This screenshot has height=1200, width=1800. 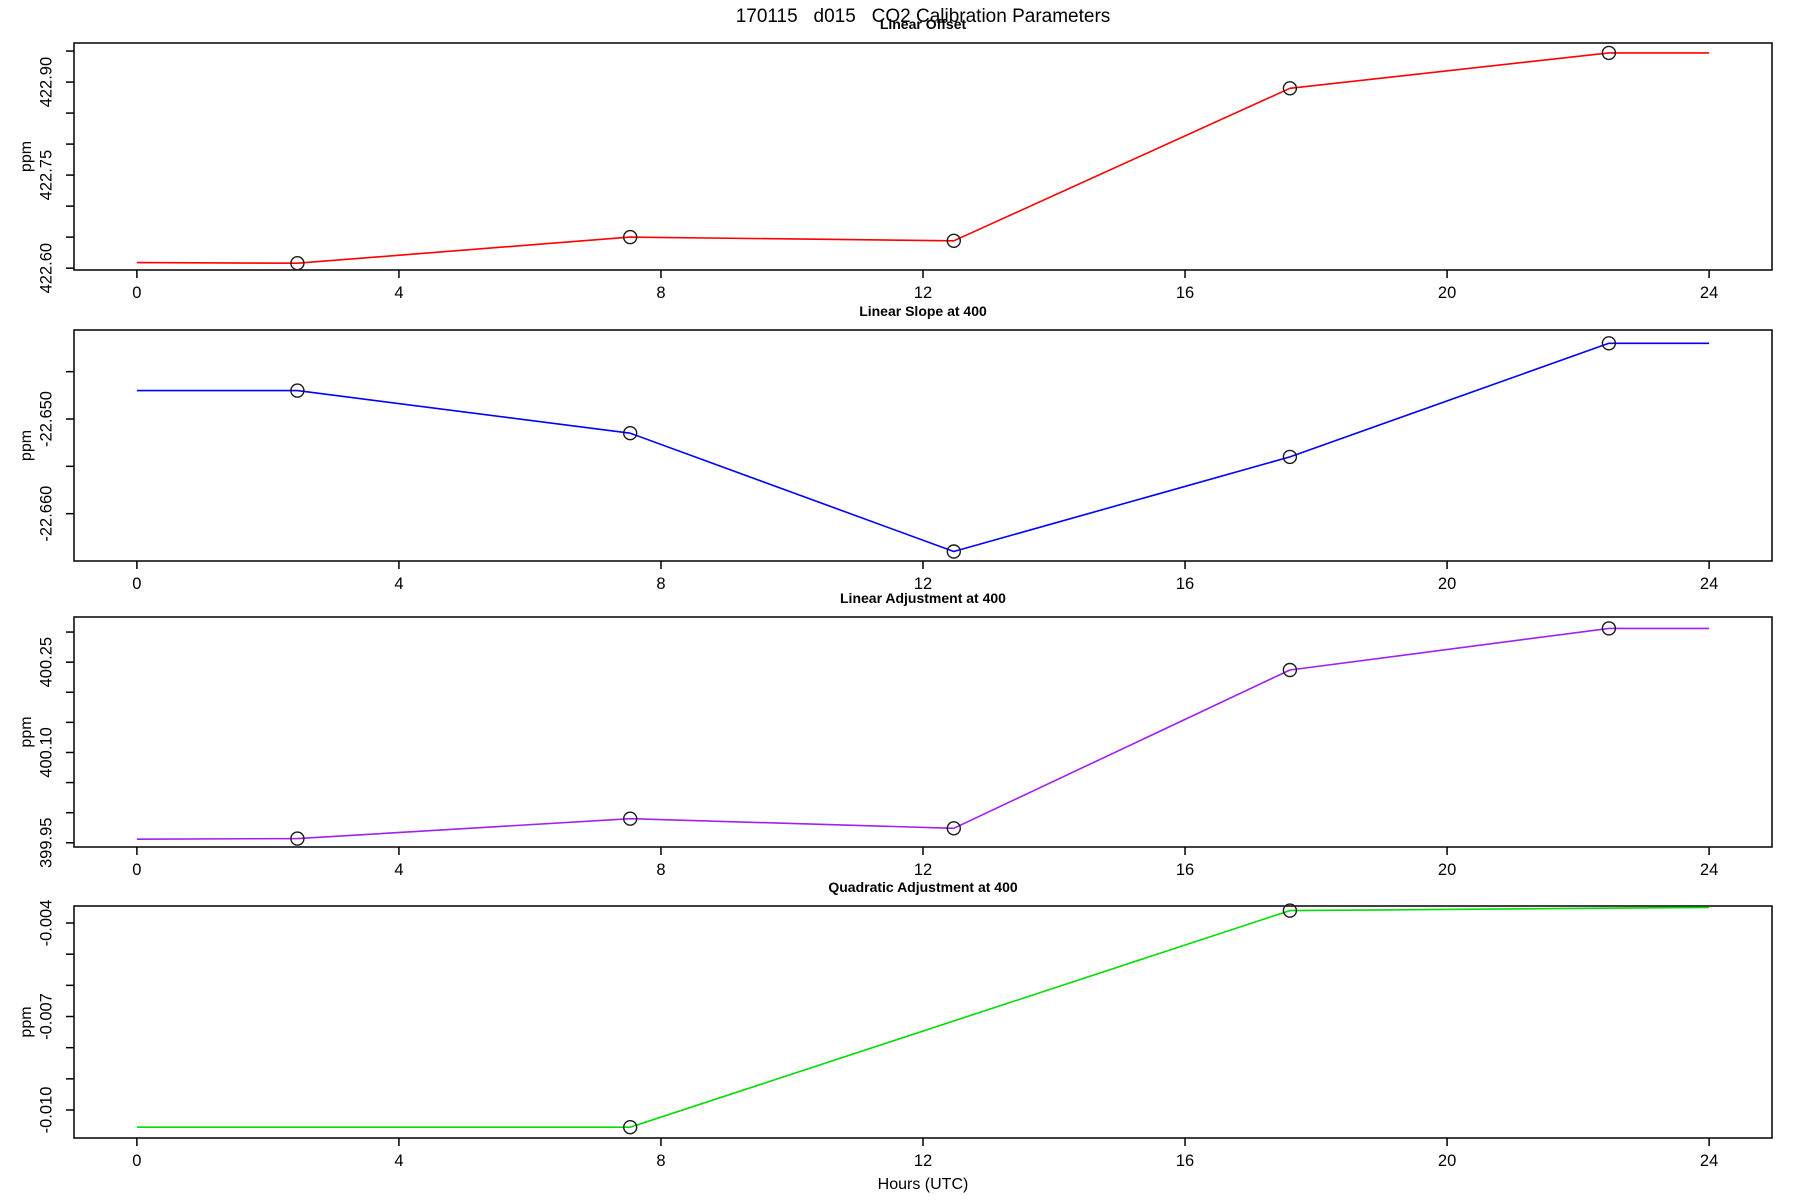 What do you see at coordinates (923, 1184) in the screenshot?
I see `x-axis-label: Hours (UTC)` at bounding box center [923, 1184].